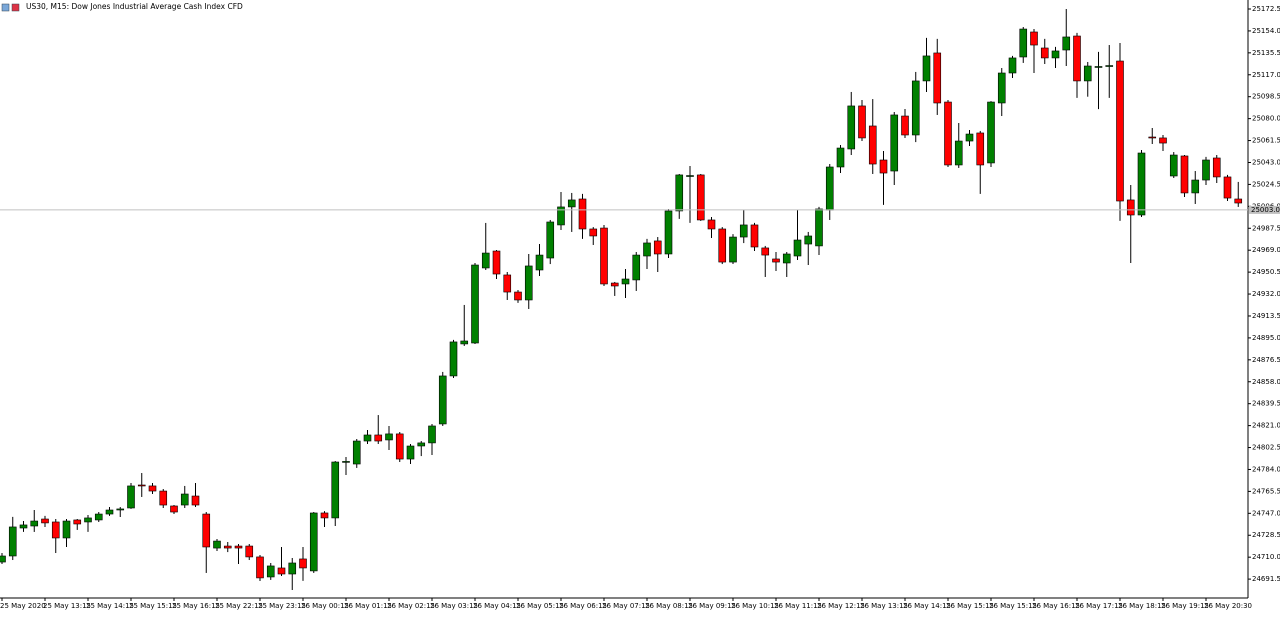  What do you see at coordinates (884, 606) in the screenshot?
I see `x-tick-label: 26 May 13:15` at bounding box center [884, 606].